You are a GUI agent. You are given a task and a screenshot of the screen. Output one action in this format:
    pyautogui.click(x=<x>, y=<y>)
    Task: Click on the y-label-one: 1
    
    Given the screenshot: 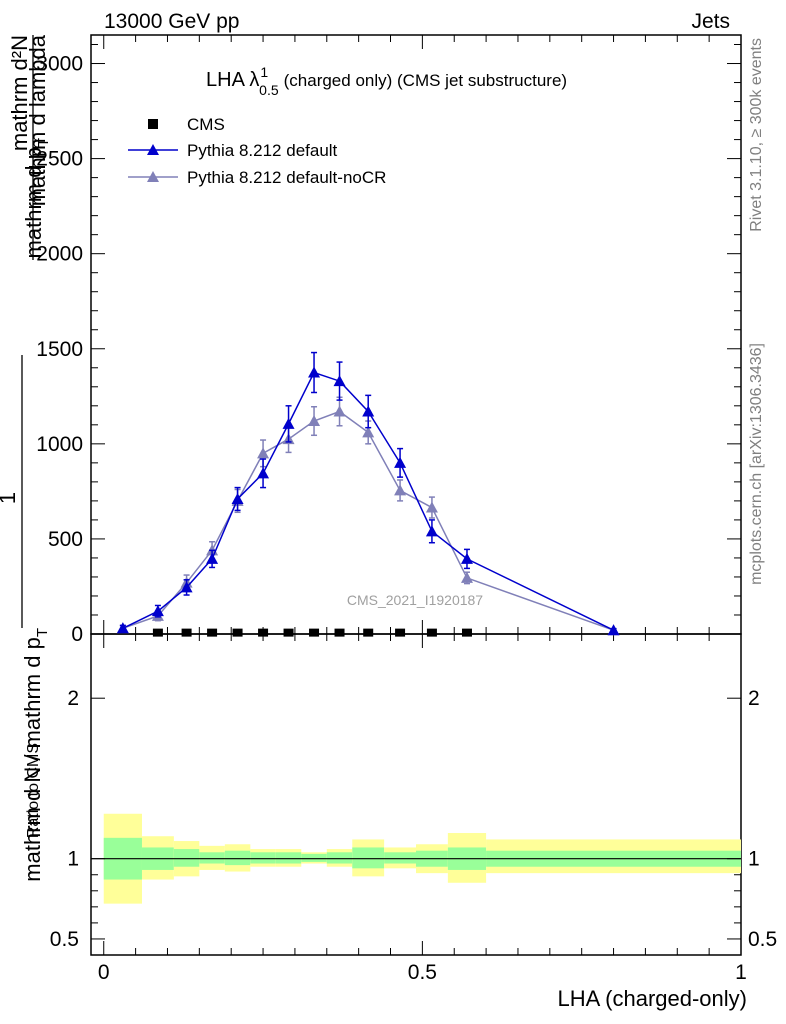 What is the action you would take?
    pyautogui.click(x=10, y=498)
    